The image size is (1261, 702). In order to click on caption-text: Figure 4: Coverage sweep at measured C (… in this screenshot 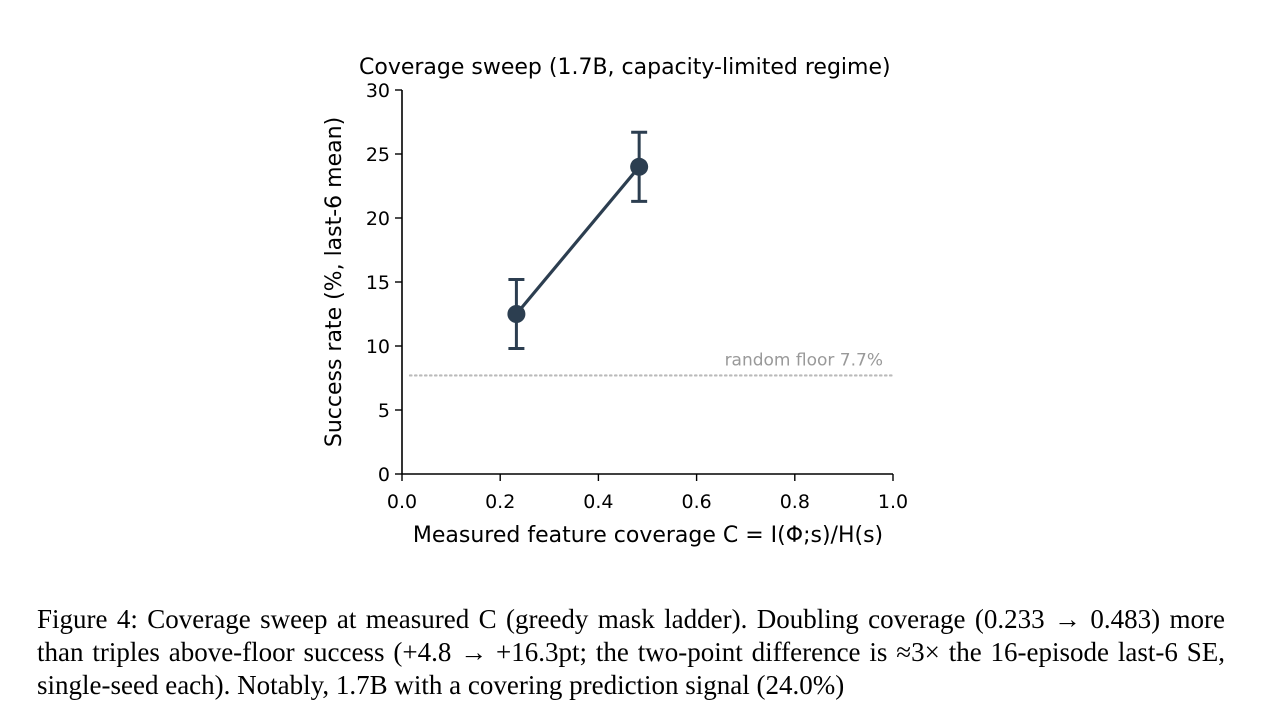, I will do `click(634, 652)`.